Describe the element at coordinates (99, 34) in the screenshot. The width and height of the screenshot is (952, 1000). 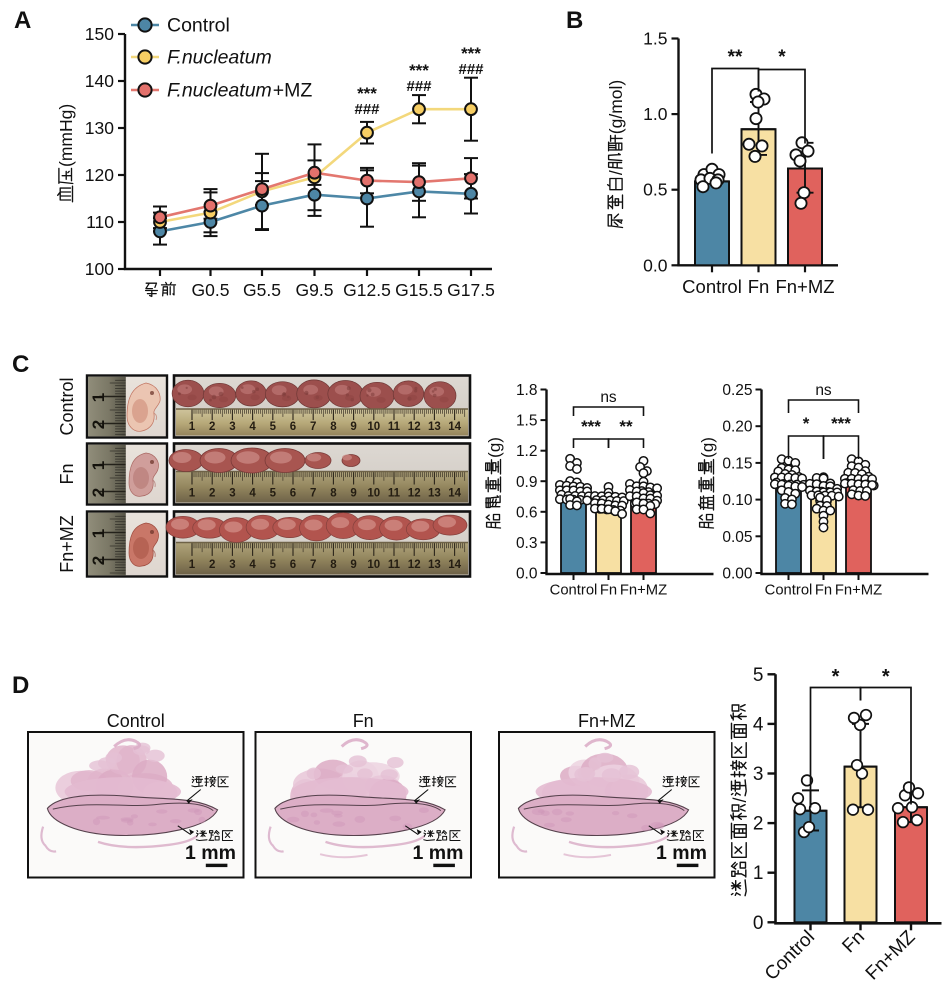
I see `svg-text: 150` at that location.